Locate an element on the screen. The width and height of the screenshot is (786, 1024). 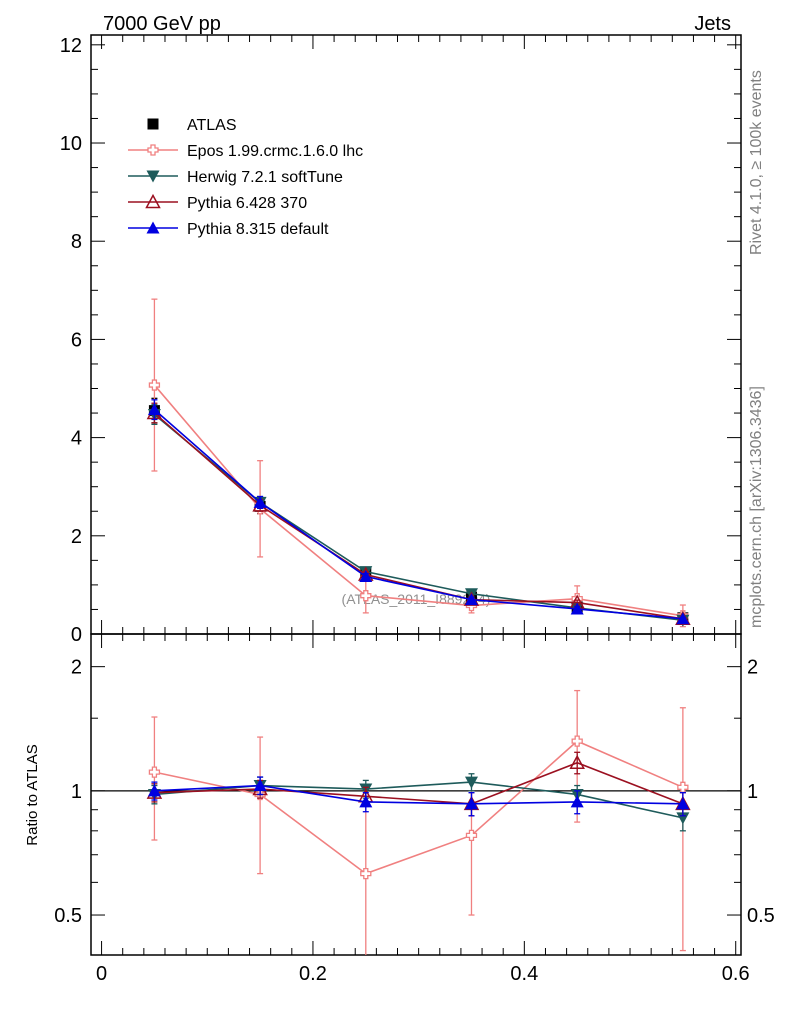
legend-label: Pythia 8.315 default is located at coordinates (258, 229).